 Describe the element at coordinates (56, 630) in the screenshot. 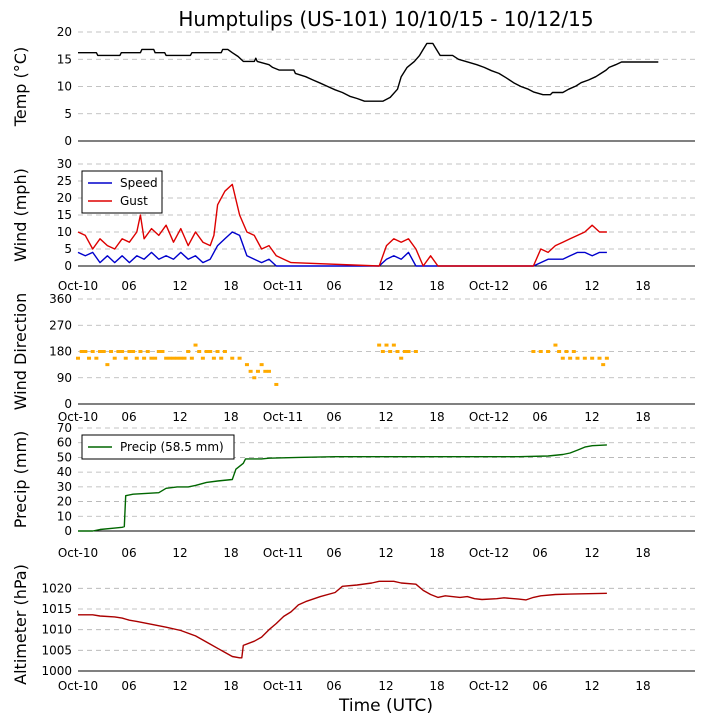

I see `y-tick-label: 1010` at that location.